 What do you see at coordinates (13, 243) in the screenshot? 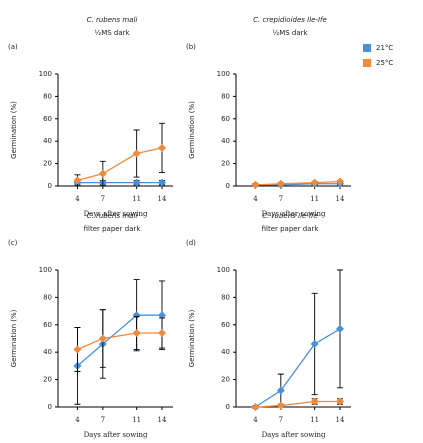
I see `panel-label: (c)` at bounding box center [13, 243].